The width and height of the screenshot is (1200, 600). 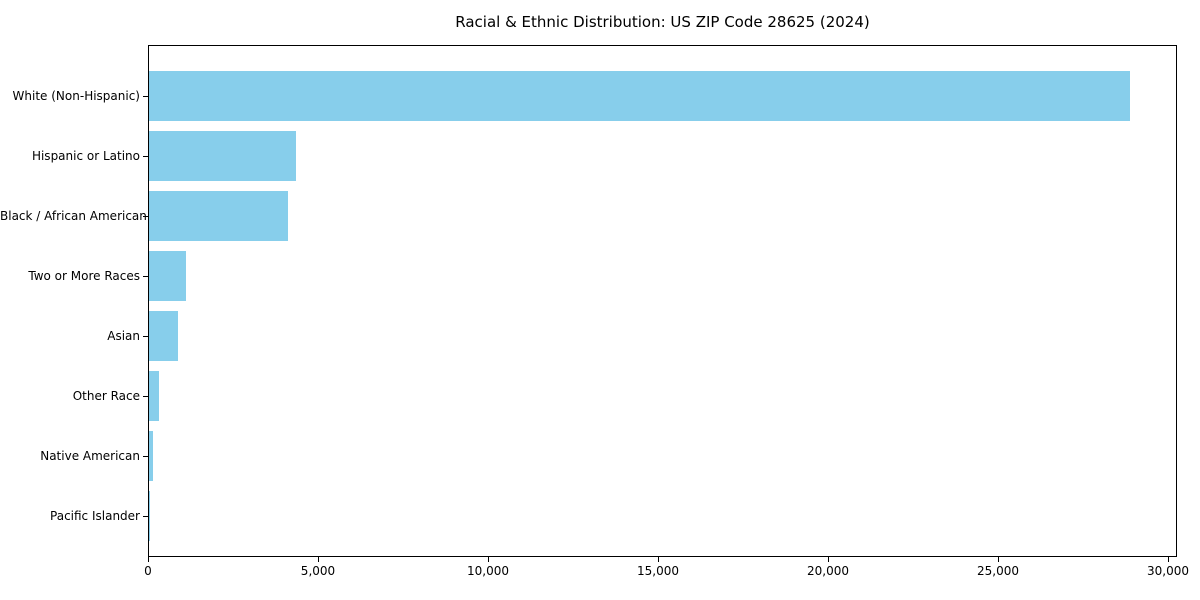 I want to click on y-tick-label-native-american: Native American, so click(x=90, y=456).